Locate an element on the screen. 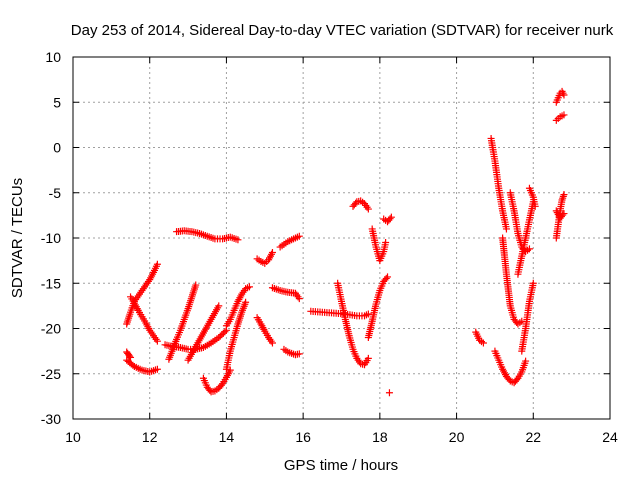 This screenshot has width=640, height=480. y-tick-label: -20 is located at coordinates (51, 329).